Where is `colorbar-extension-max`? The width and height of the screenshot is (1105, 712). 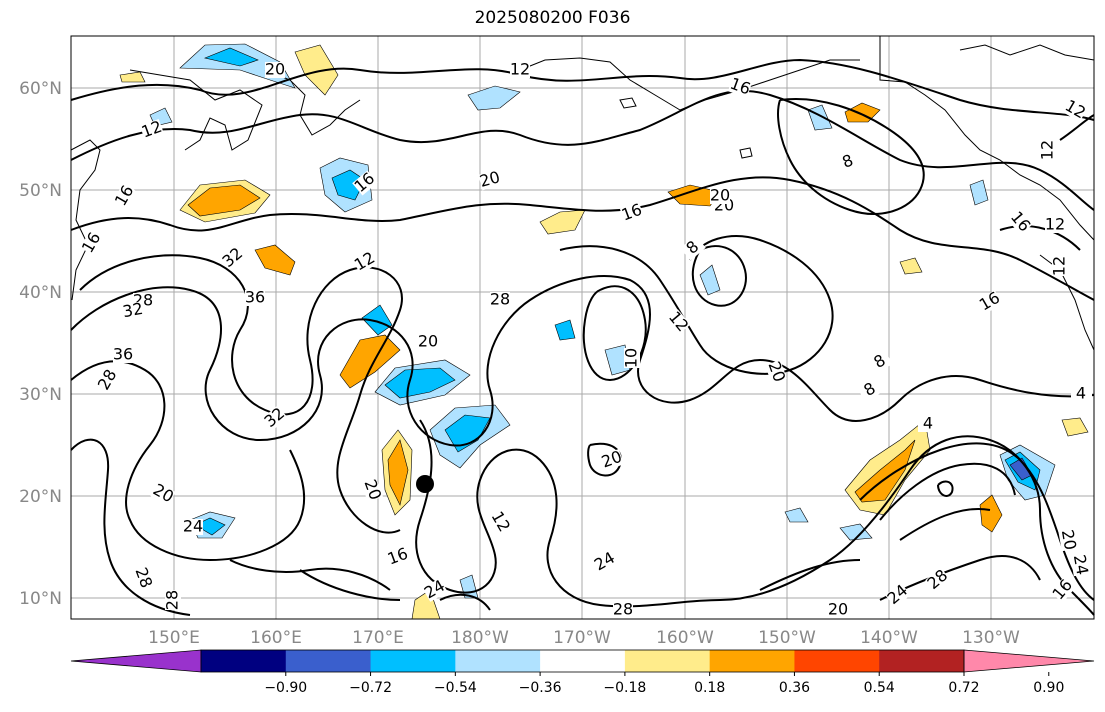
colorbar-extension-max is located at coordinates (1029, 661).